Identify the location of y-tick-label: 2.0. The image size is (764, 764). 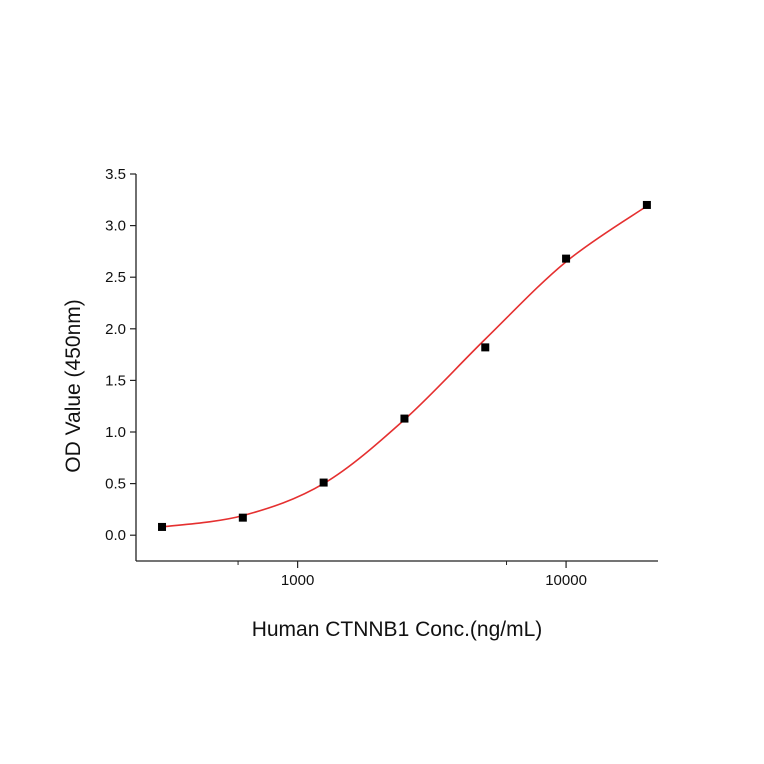
(115, 329).